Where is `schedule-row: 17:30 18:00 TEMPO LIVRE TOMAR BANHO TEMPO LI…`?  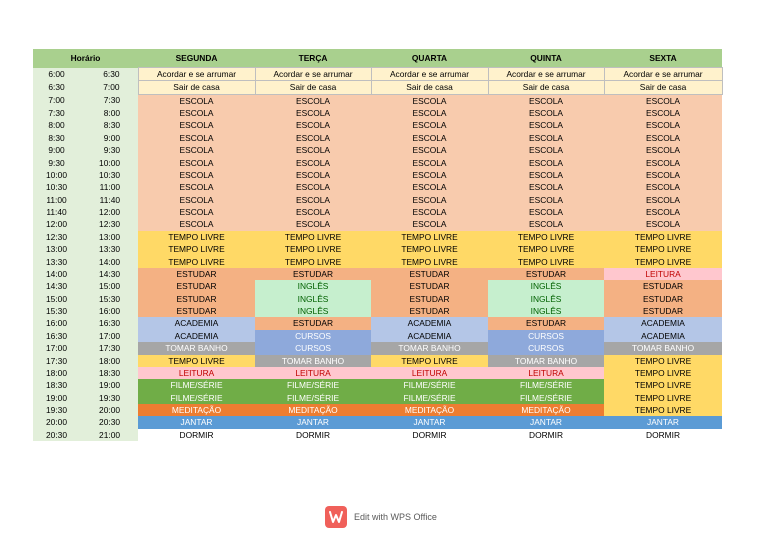 schedule-row: 17:30 18:00 TEMPO LIVRE TOMAR BANHO TEMPO LI… is located at coordinates (378, 360).